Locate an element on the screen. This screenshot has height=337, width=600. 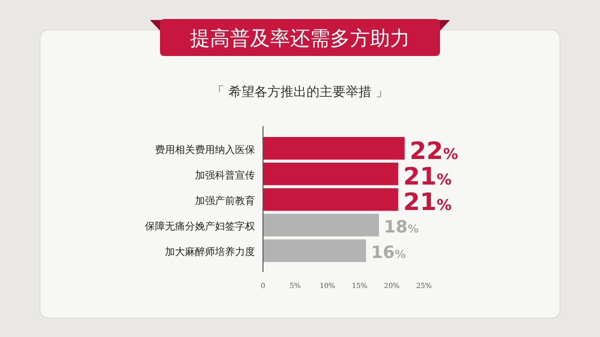
data-label: 16% is located at coordinates (388, 253).